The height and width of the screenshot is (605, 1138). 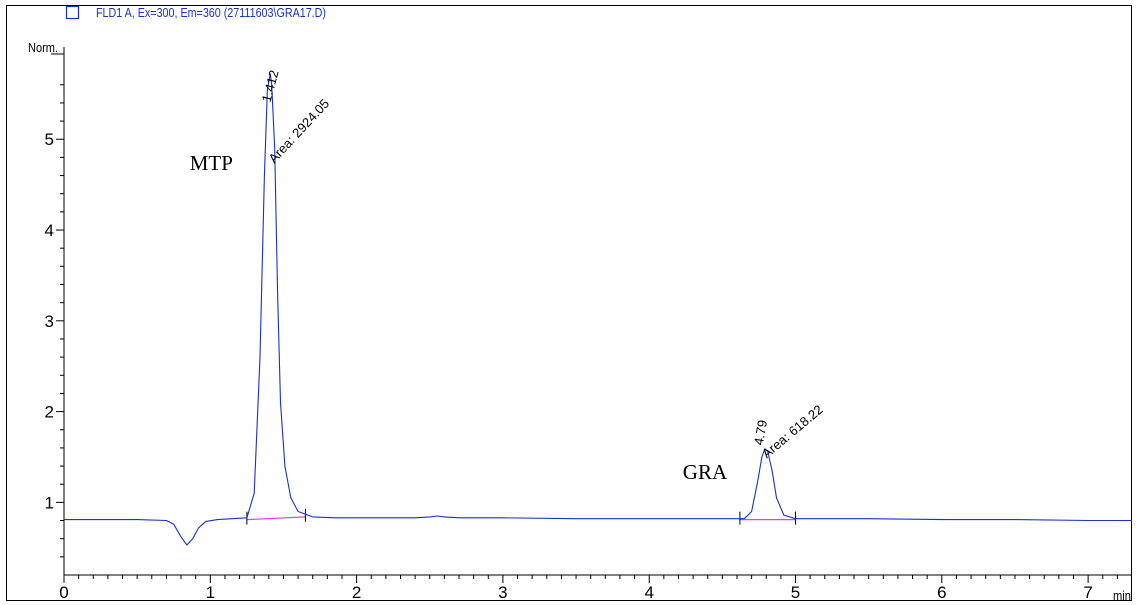 What do you see at coordinates (270, 85) in the screenshot?
I see `retention-time-label: 1.412` at bounding box center [270, 85].